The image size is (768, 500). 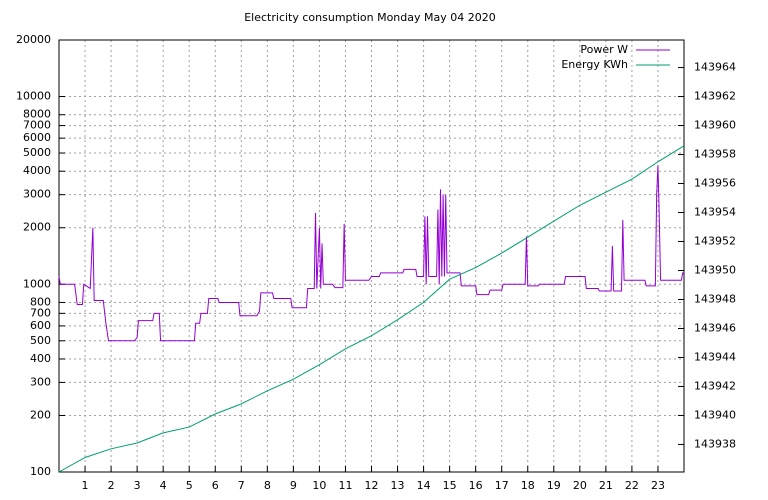 What do you see at coordinates (37, 194) in the screenshot?
I see `y-tick-label: 3000` at bounding box center [37, 194].